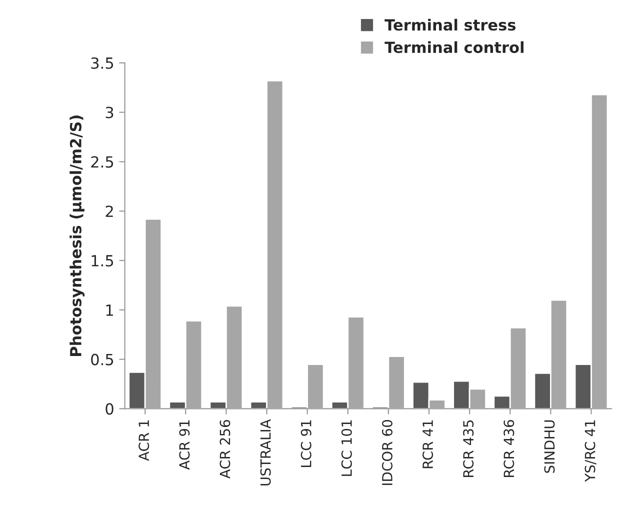  I want to click on y-tick-label: 2, so click(109, 211).